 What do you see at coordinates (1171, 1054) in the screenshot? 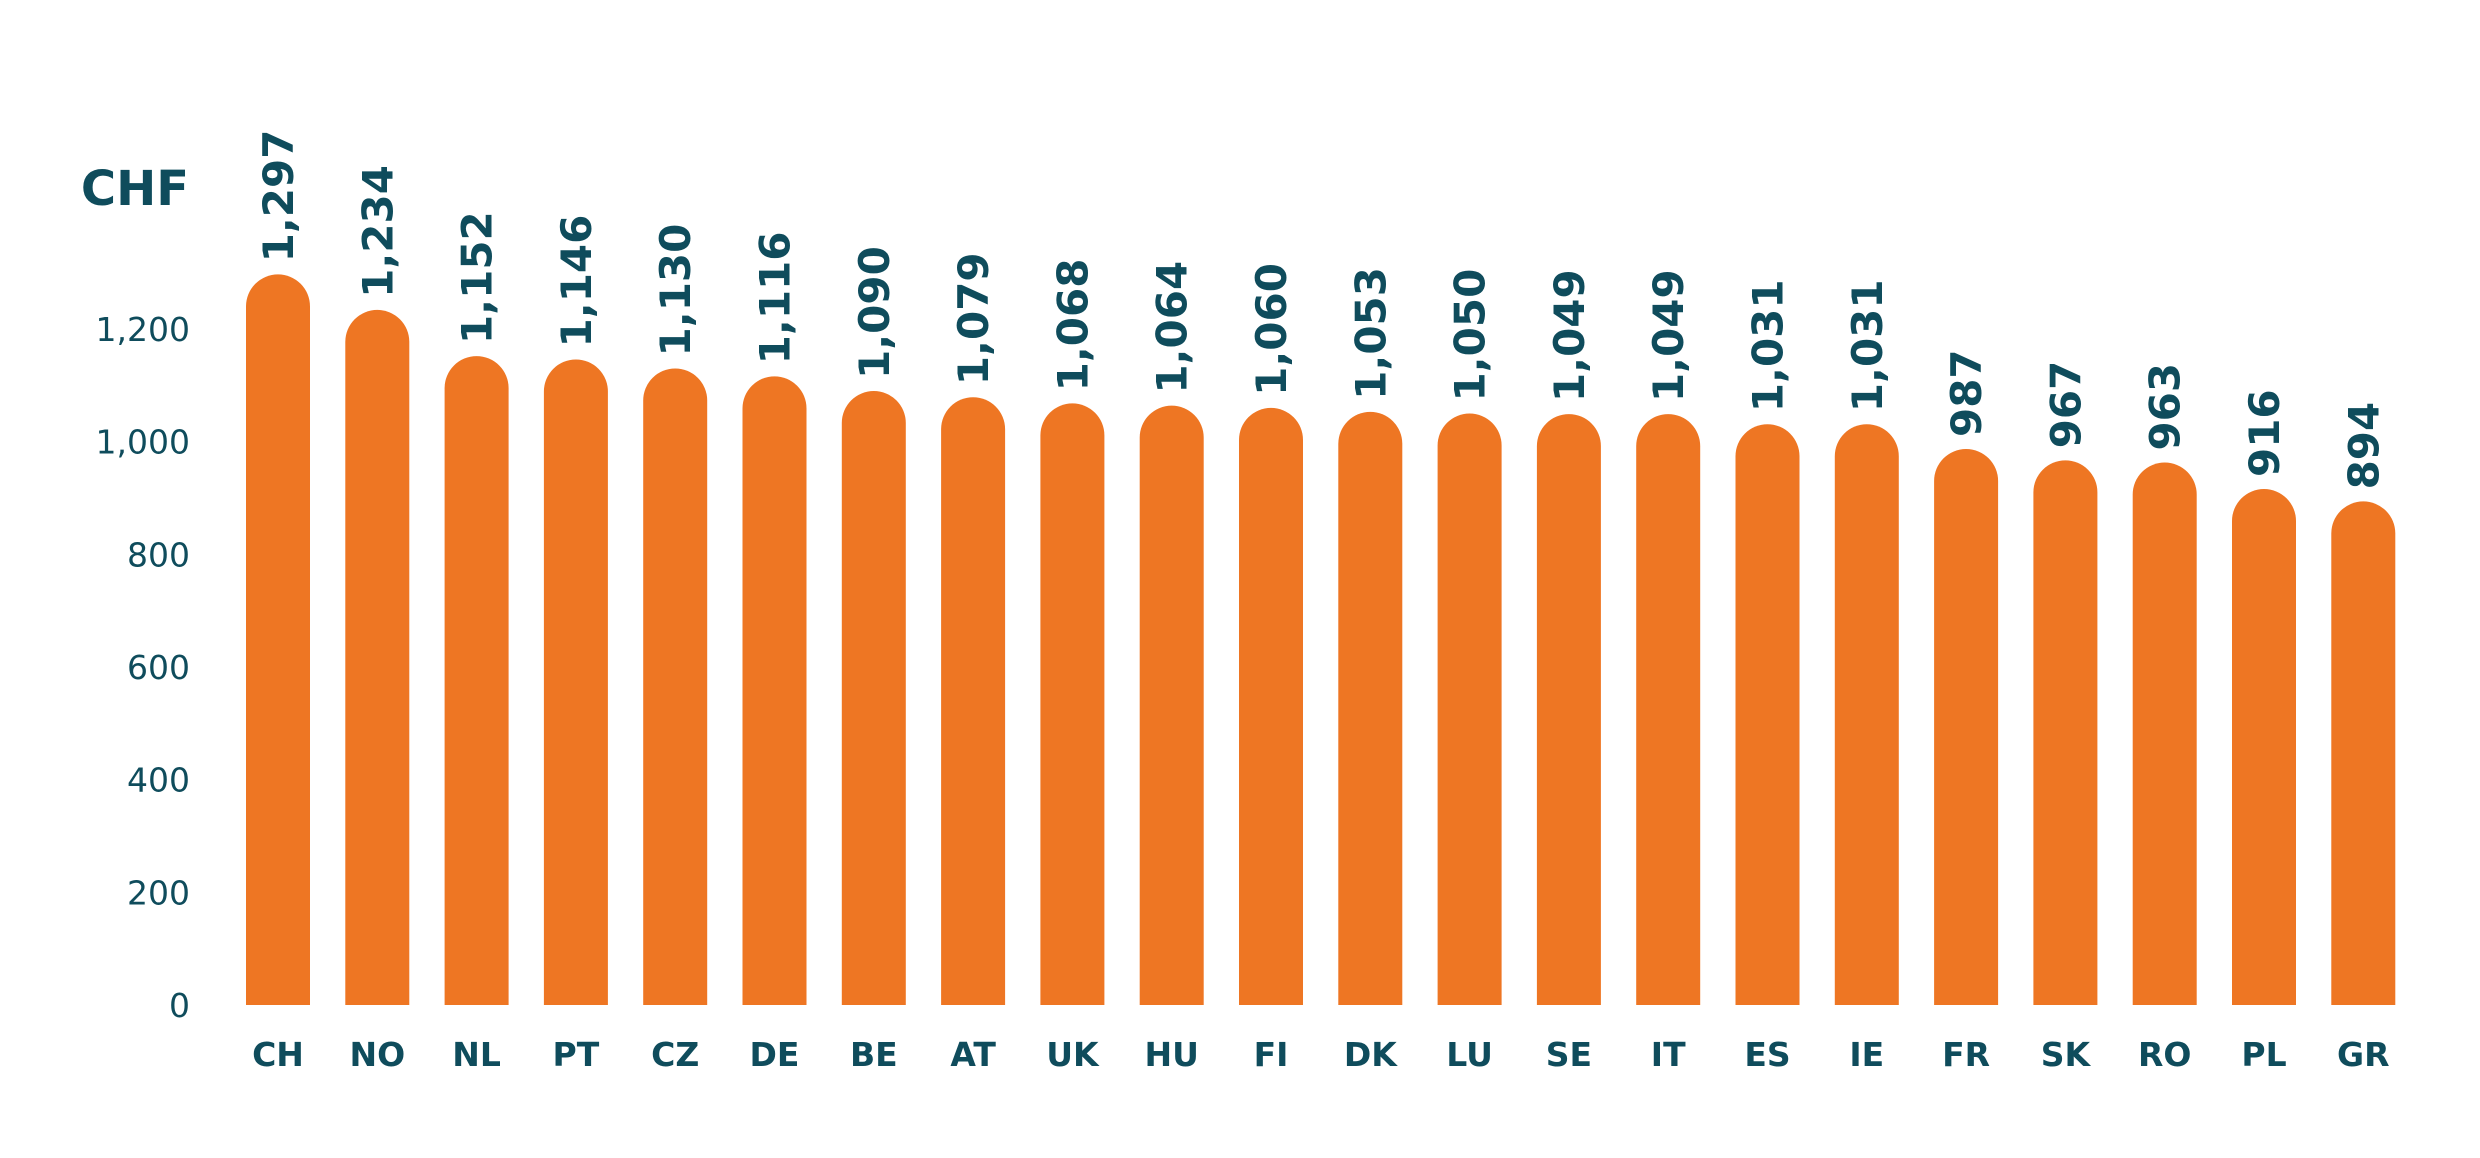
I see `x-tick-label: HU` at bounding box center [1171, 1054].